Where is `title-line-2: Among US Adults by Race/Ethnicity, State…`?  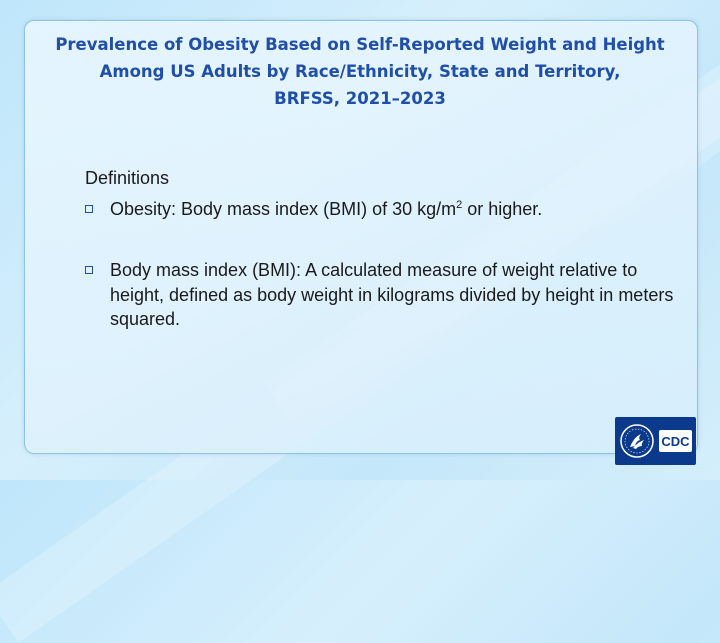 title-line-2: Among US Adults by Race/Ethnicity, State… is located at coordinates (360, 71).